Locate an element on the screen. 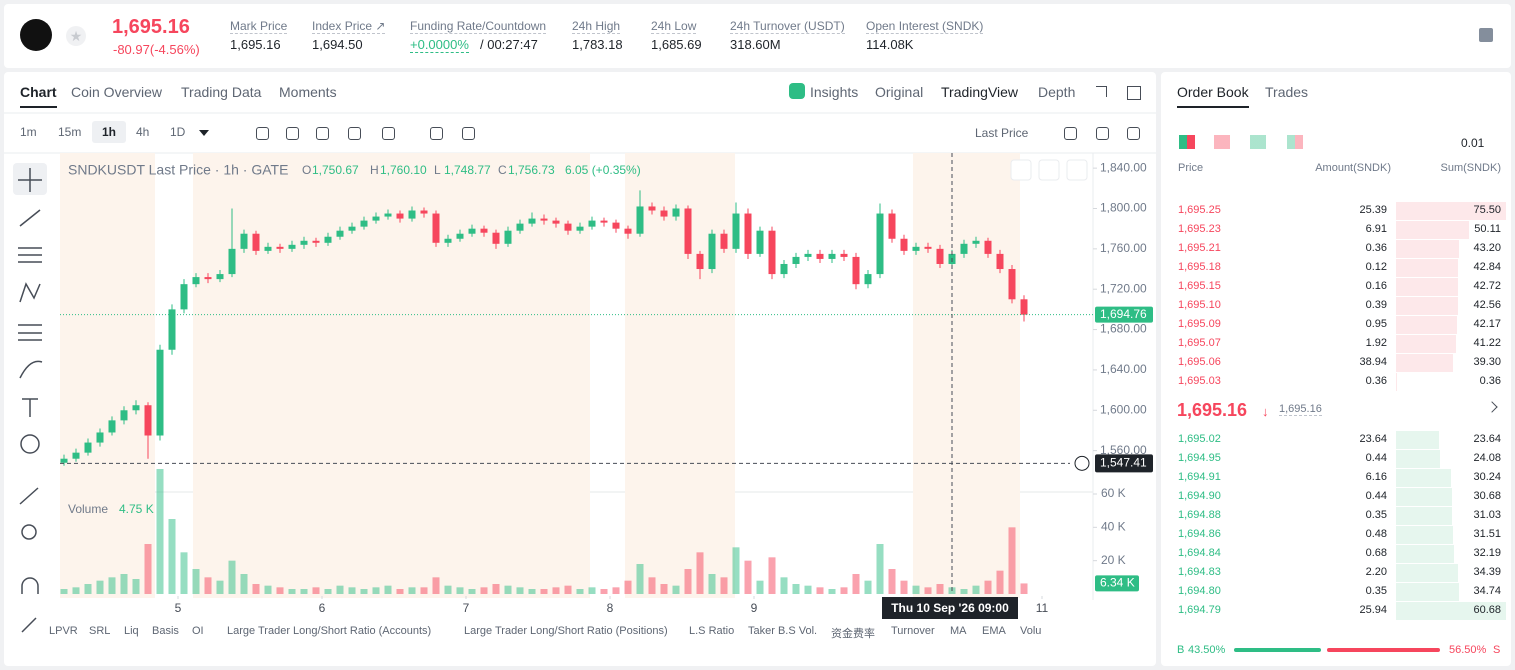 This screenshot has height=670, width=1515. maximize-button is located at coordinates (1077, 170).